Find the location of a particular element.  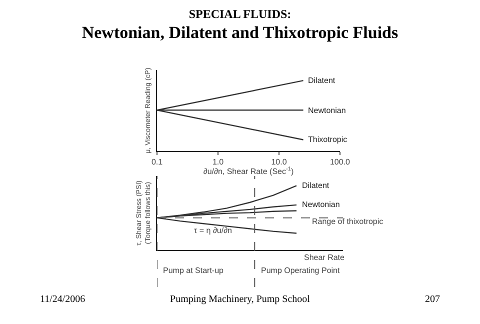

text: Pump Operating Point is located at coordinates (300, 270).